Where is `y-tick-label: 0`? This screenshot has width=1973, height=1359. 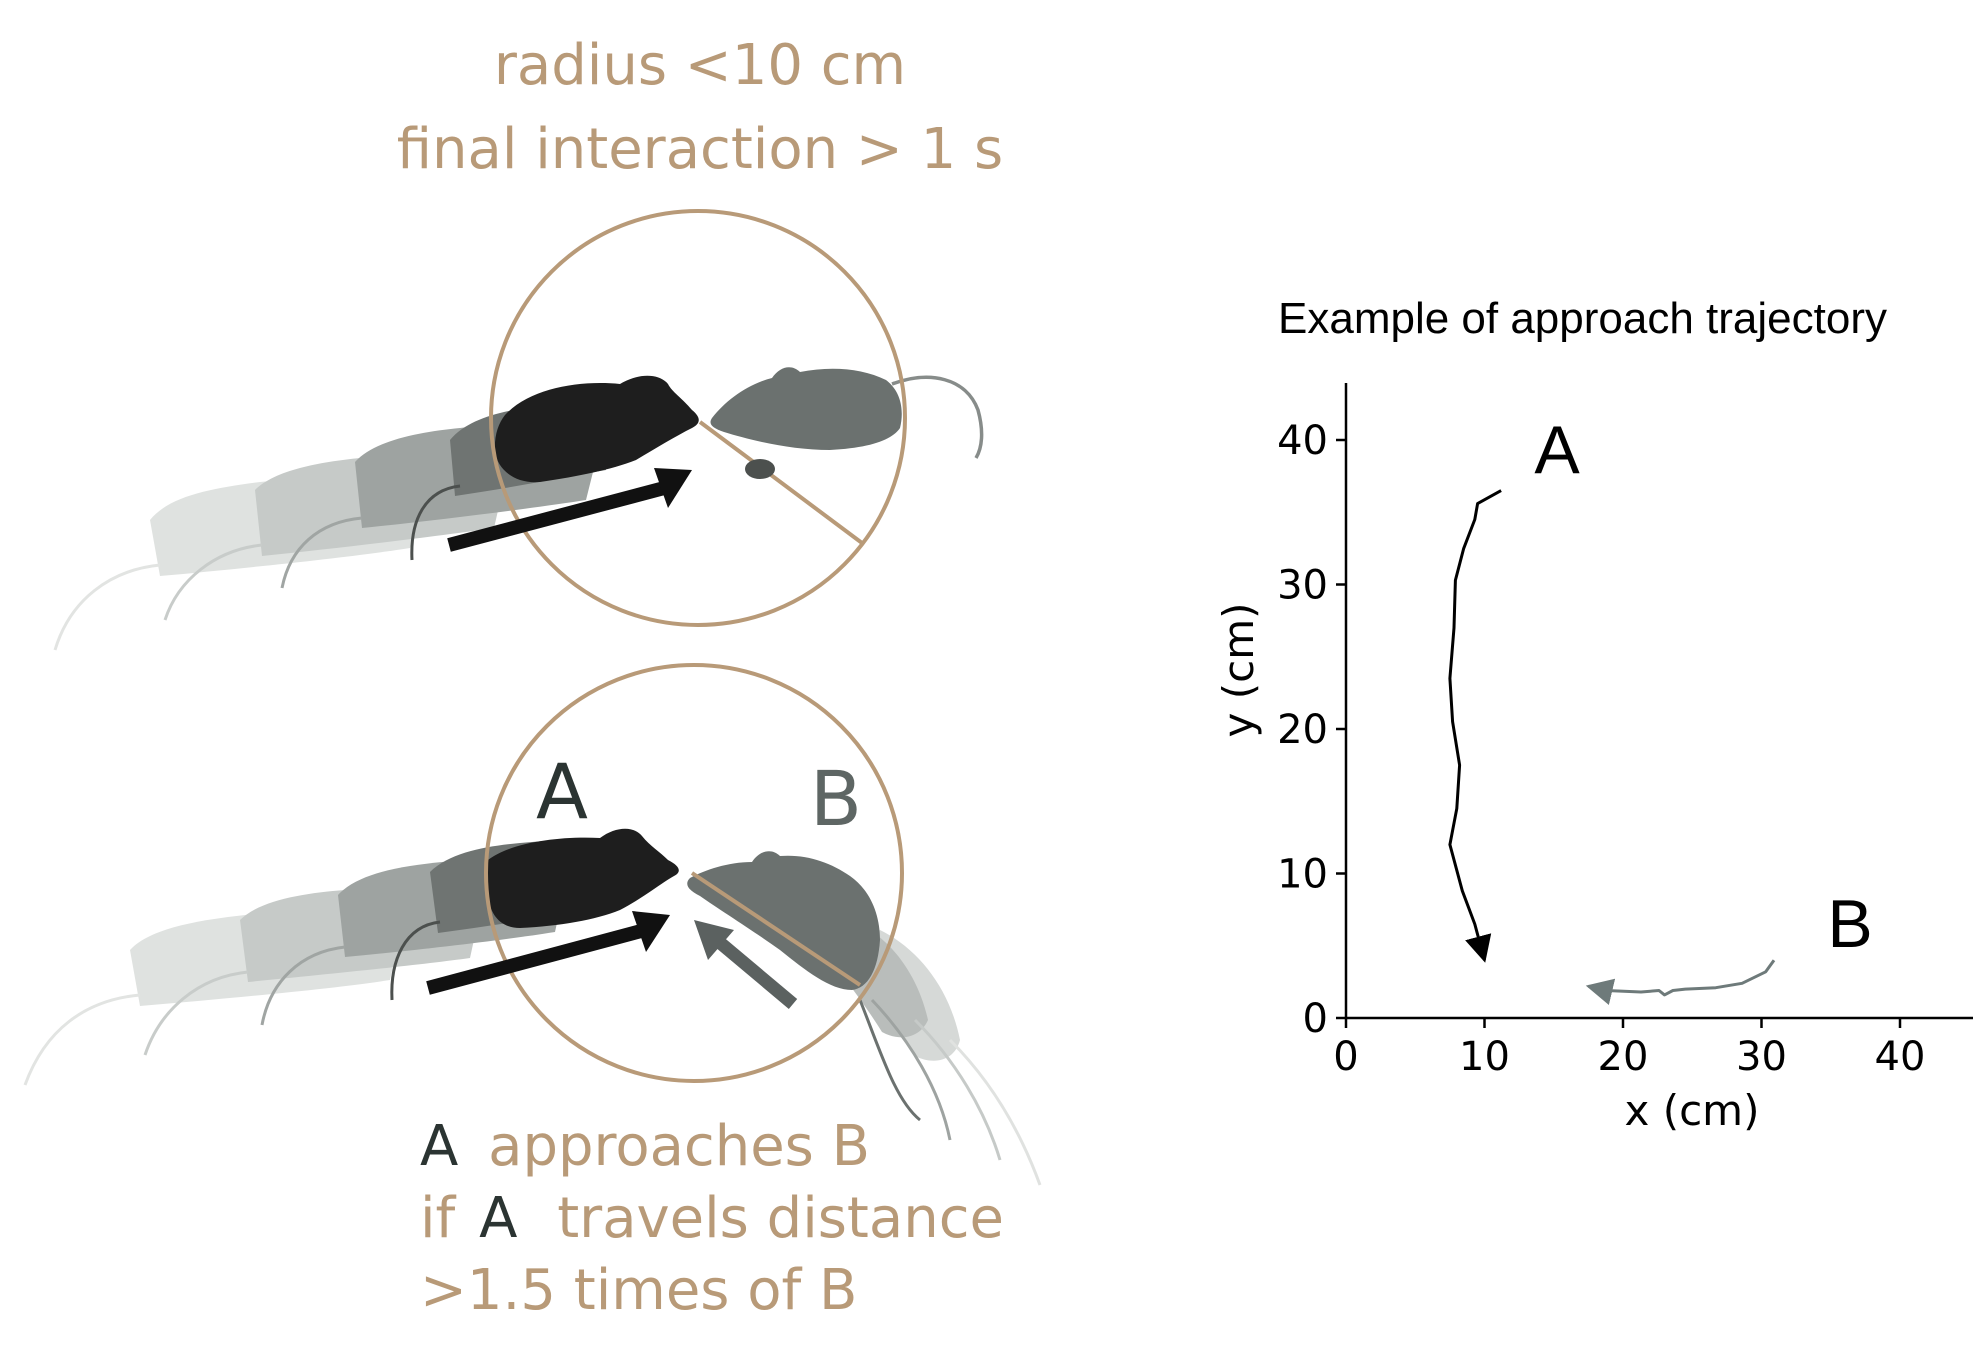 y-tick-label: 0 is located at coordinates (1315, 1019).